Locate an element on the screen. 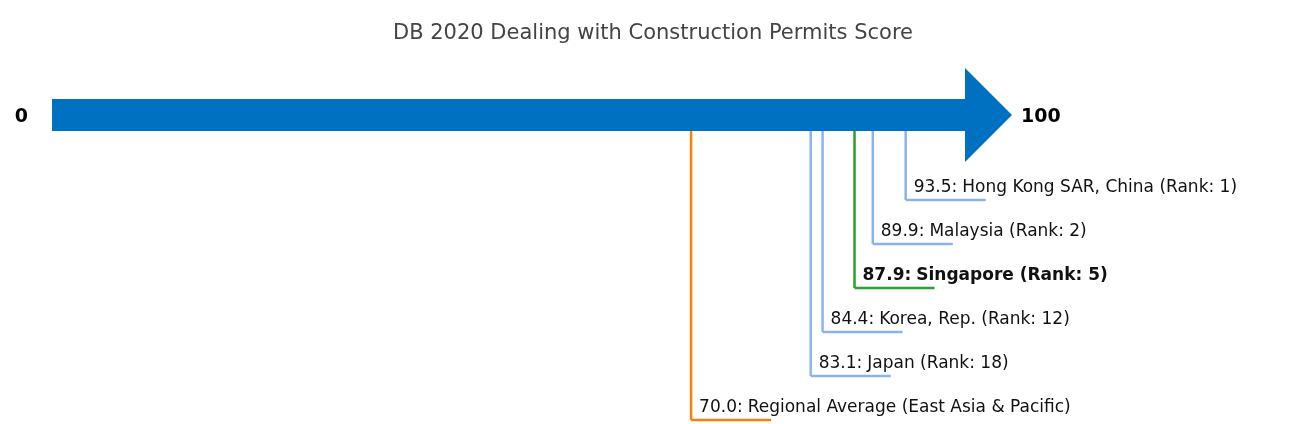 This screenshot has width=1312, height=424. data-label: 83.1: is located at coordinates (840, 362).